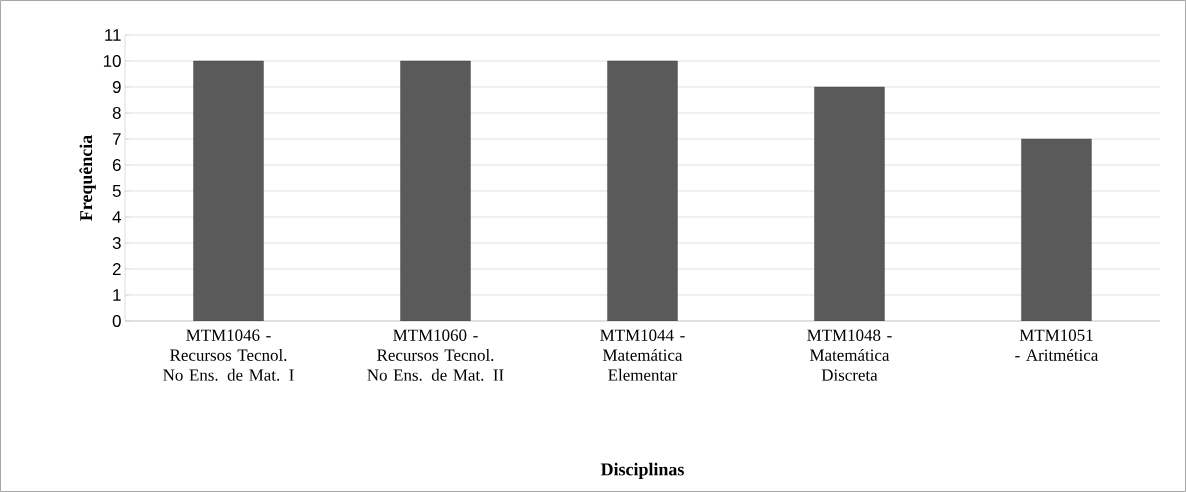 This screenshot has height=492, width=1186. What do you see at coordinates (117, 295) in the screenshot?
I see `y-tick-label: 1` at bounding box center [117, 295].